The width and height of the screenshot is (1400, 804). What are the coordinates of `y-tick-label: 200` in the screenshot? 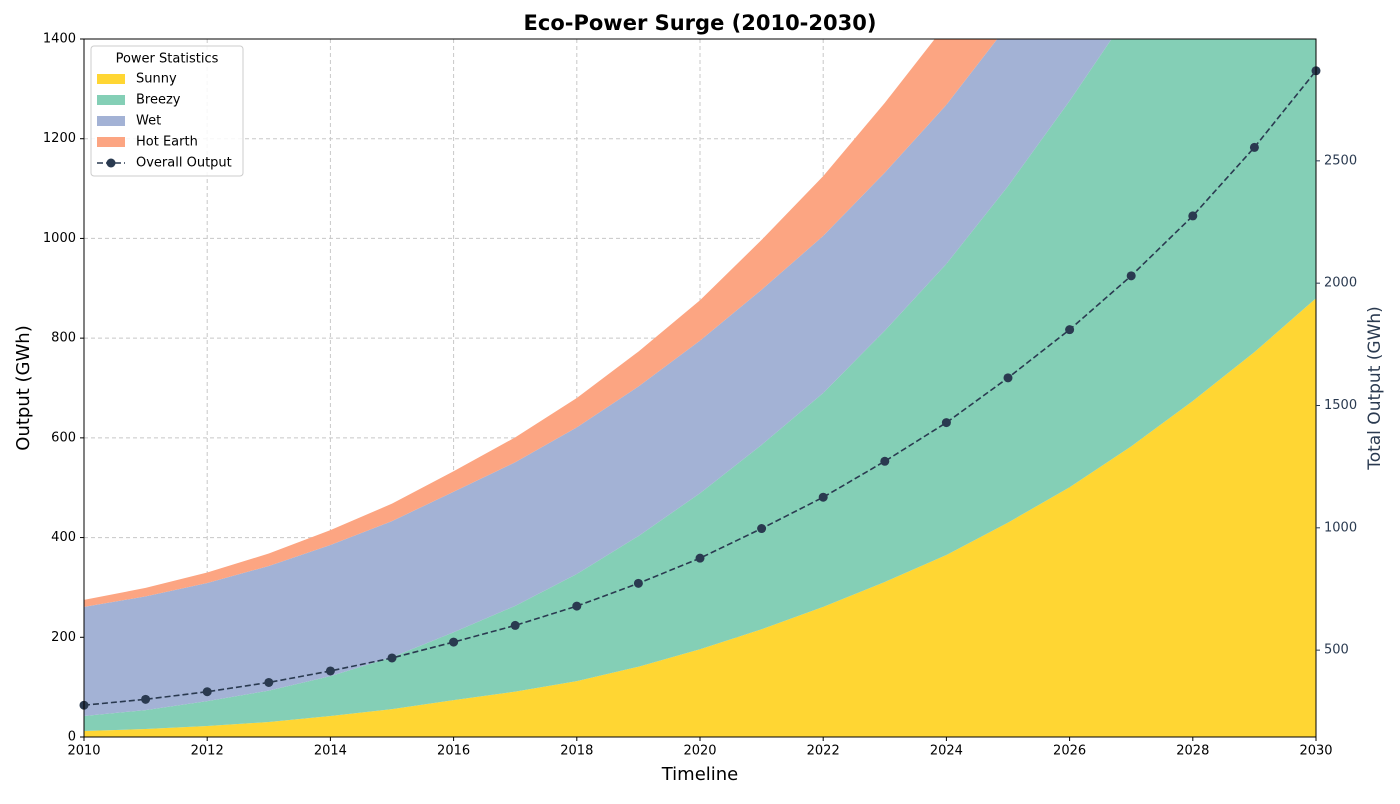 It's located at (63, 637).